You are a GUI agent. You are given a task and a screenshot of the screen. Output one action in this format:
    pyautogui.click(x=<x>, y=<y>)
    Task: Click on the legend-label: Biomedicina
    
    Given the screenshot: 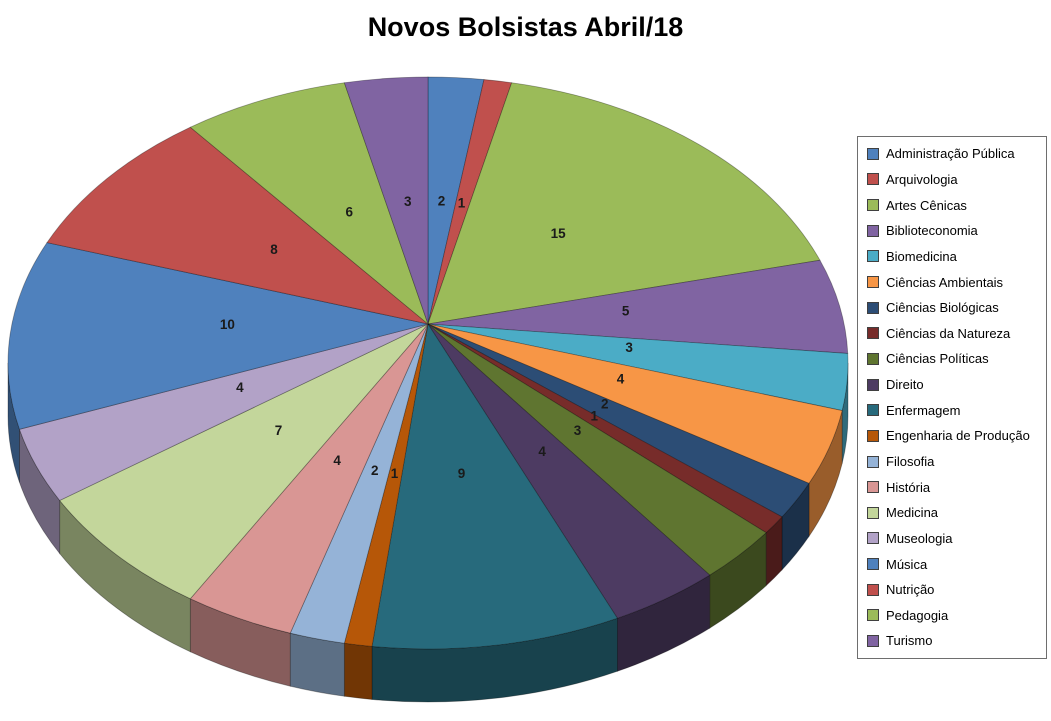 What is the action you would take?
    pyautogui.click(x=921, y=256)
    